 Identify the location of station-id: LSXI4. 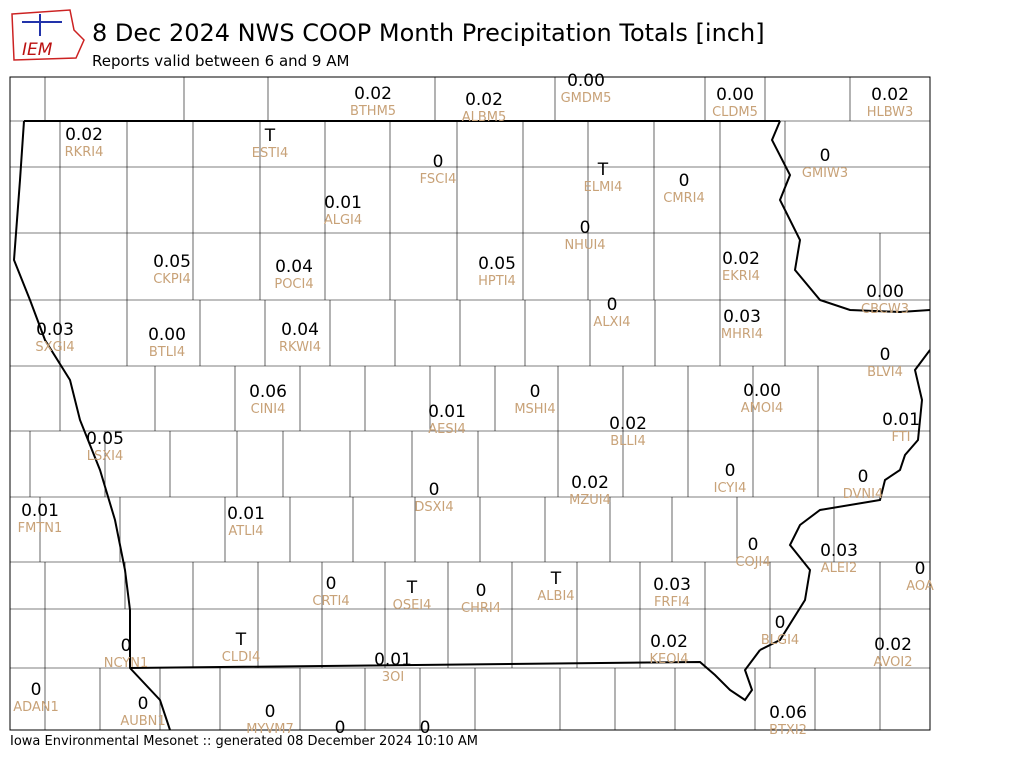
(105, 456).